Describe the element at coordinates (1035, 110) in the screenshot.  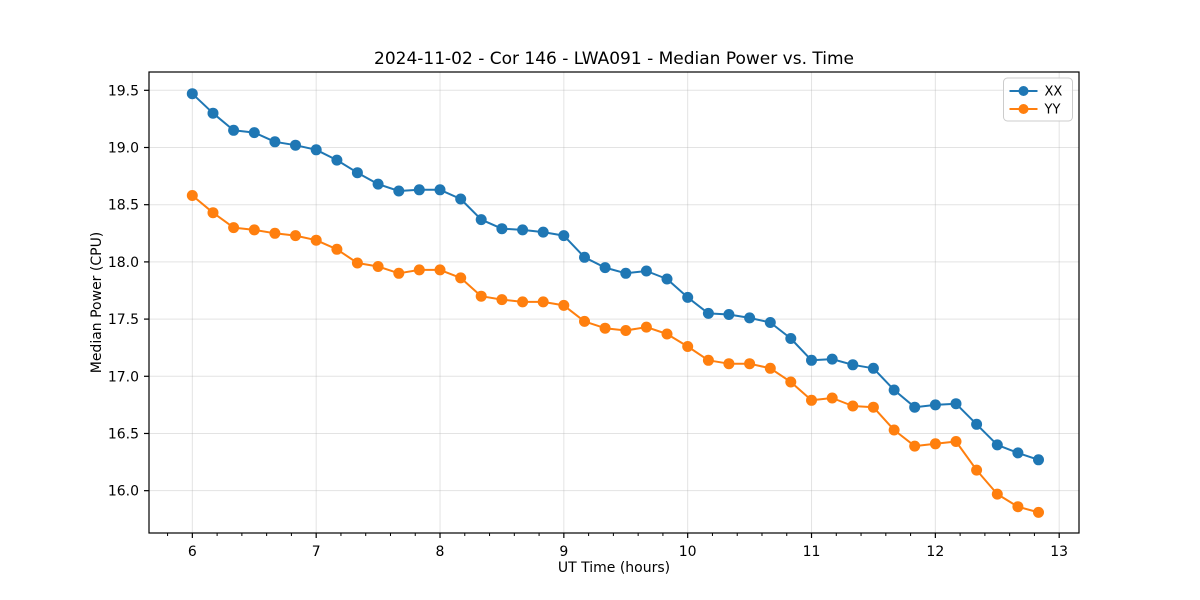
I see `legend-item-yy: YY` at that location.